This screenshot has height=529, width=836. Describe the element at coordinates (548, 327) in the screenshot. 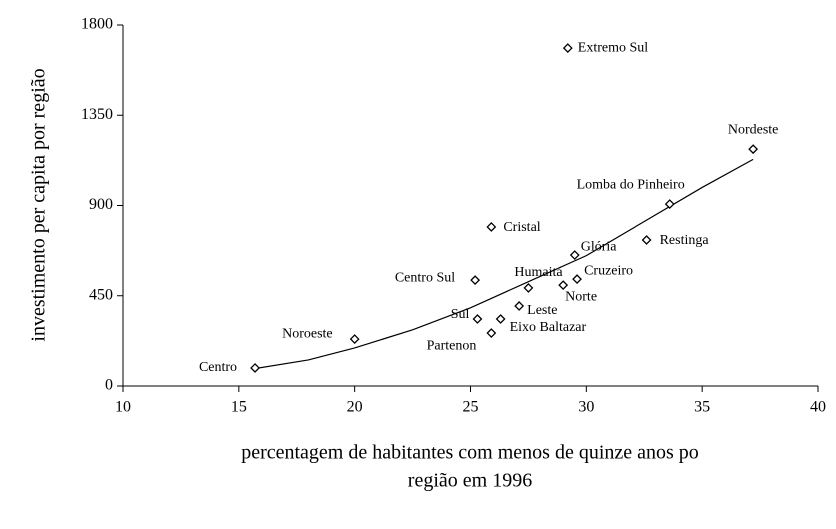

I see `point-label: Eixo Baltazar` at that location.